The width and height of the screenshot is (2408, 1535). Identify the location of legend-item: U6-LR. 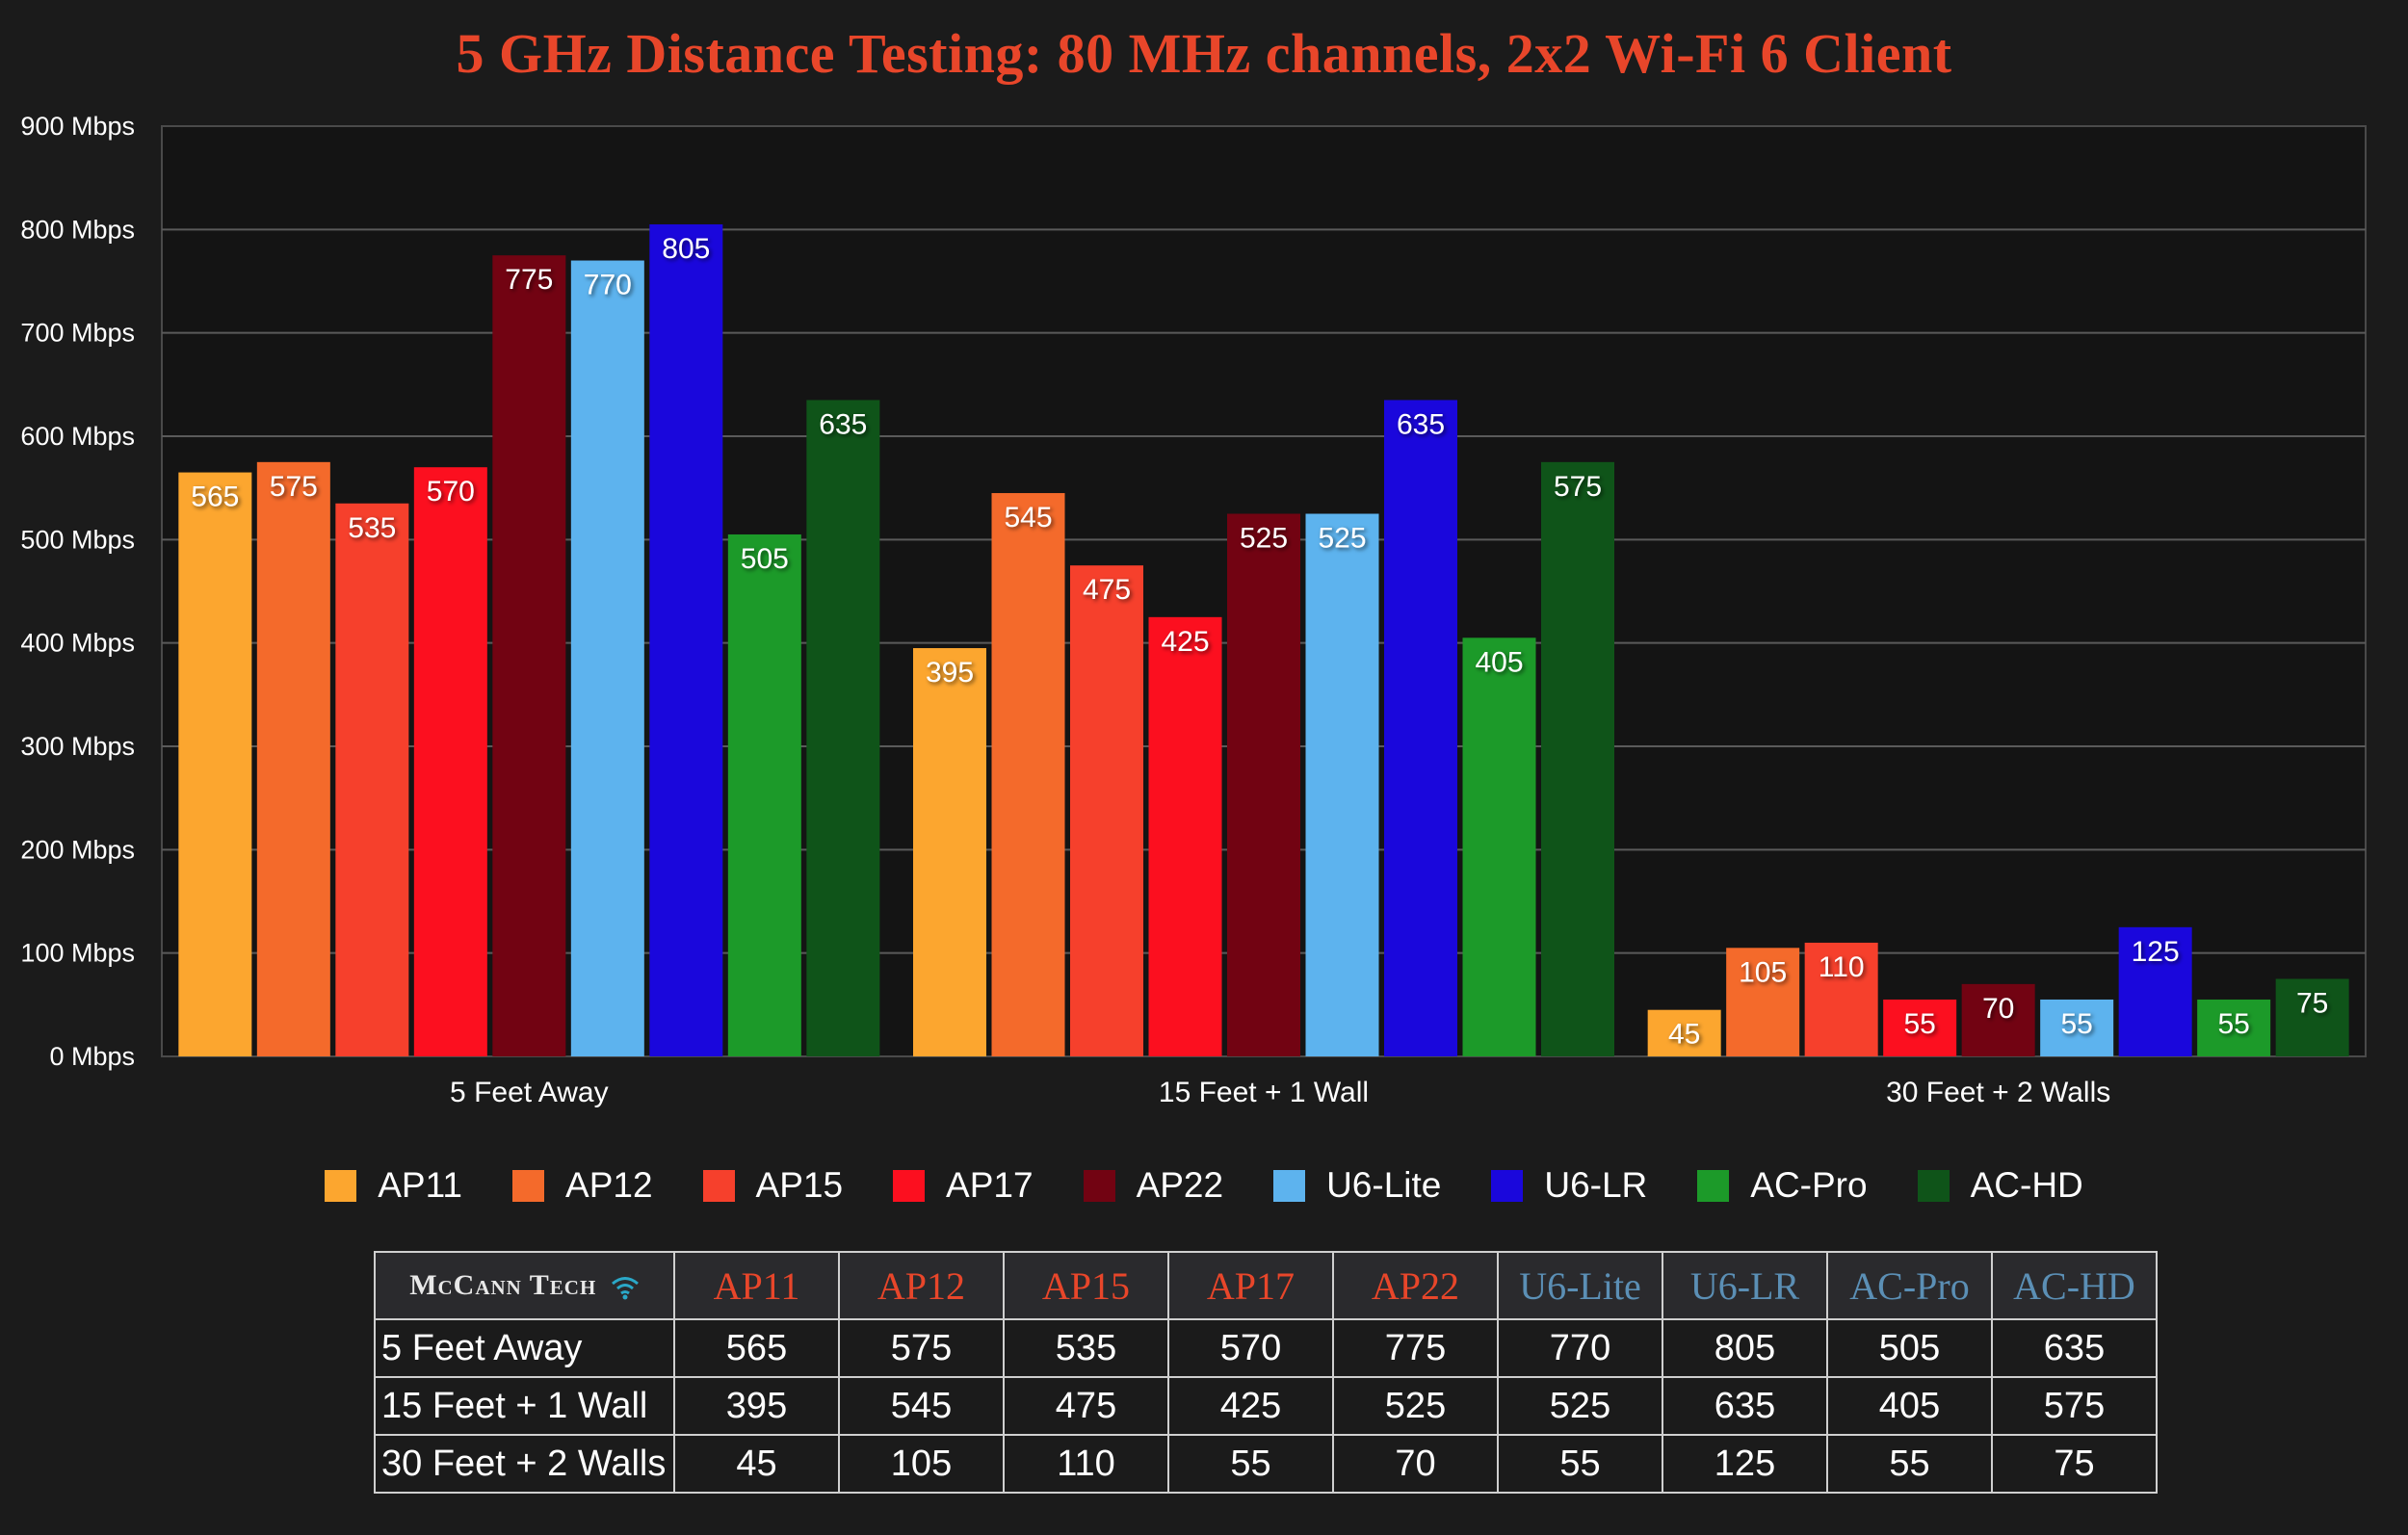
(1569, 1185).